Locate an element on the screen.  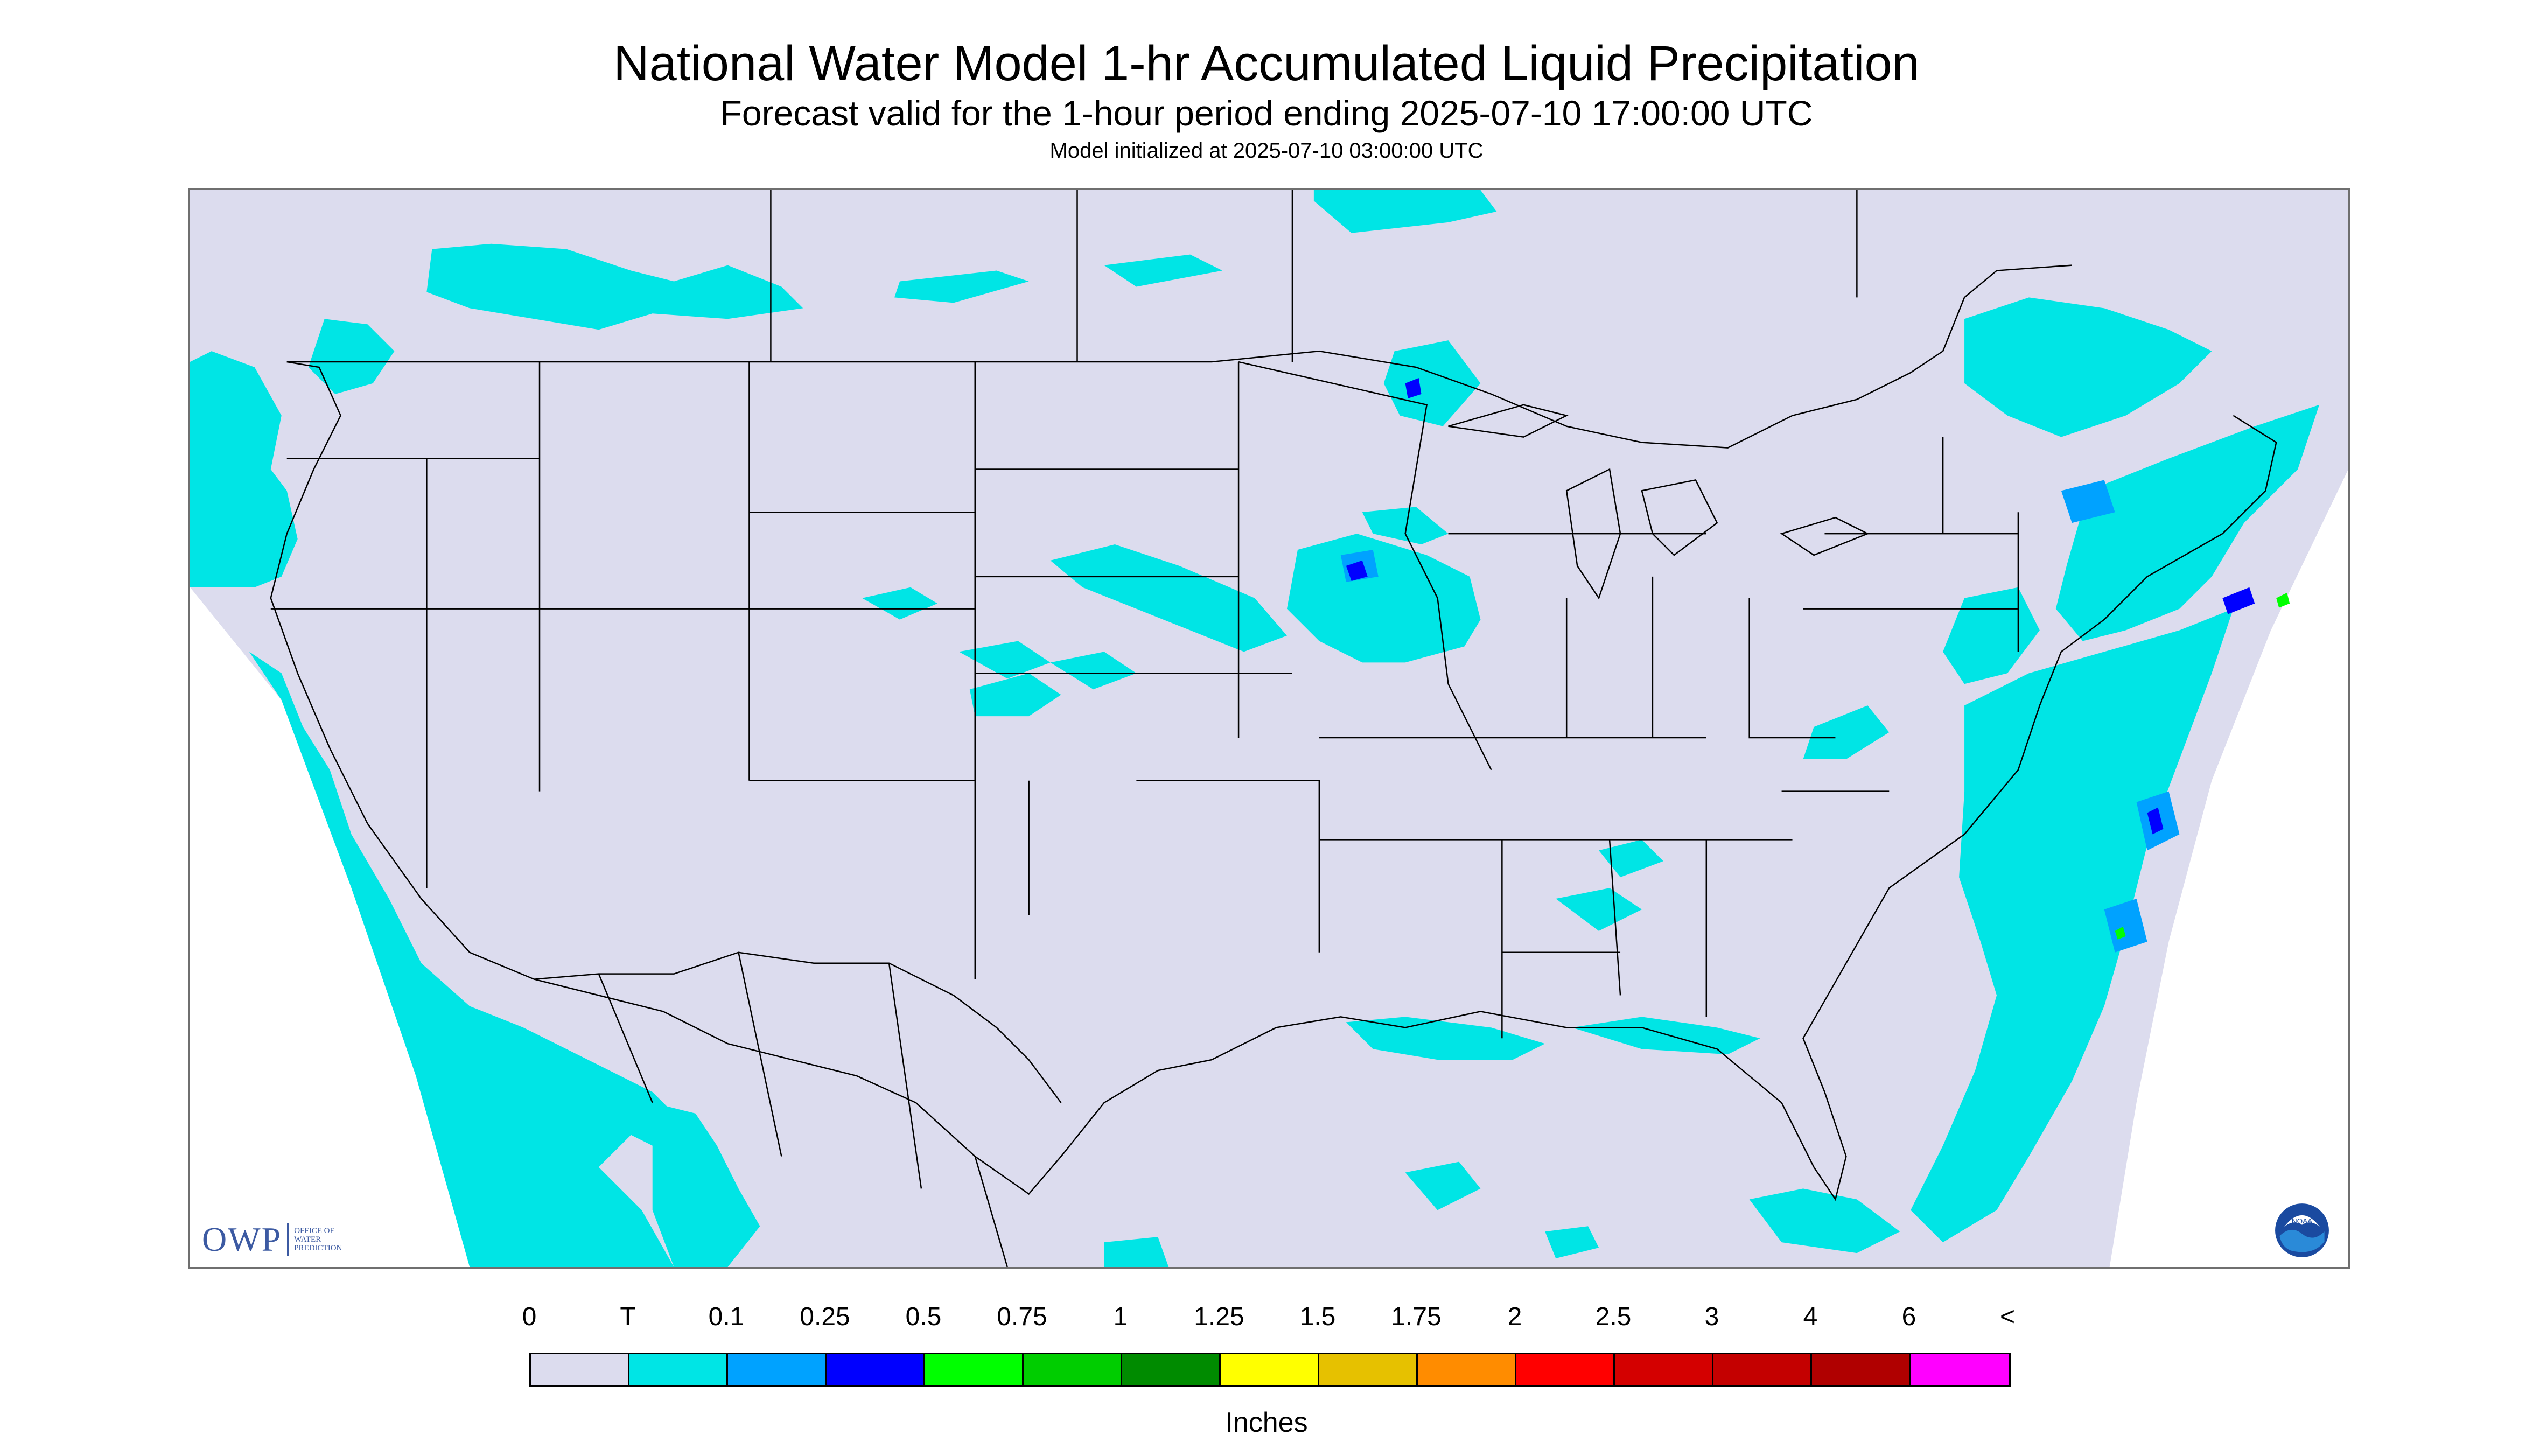
legend-tick-label: 0.5 is located at coordinates (923, 1317).